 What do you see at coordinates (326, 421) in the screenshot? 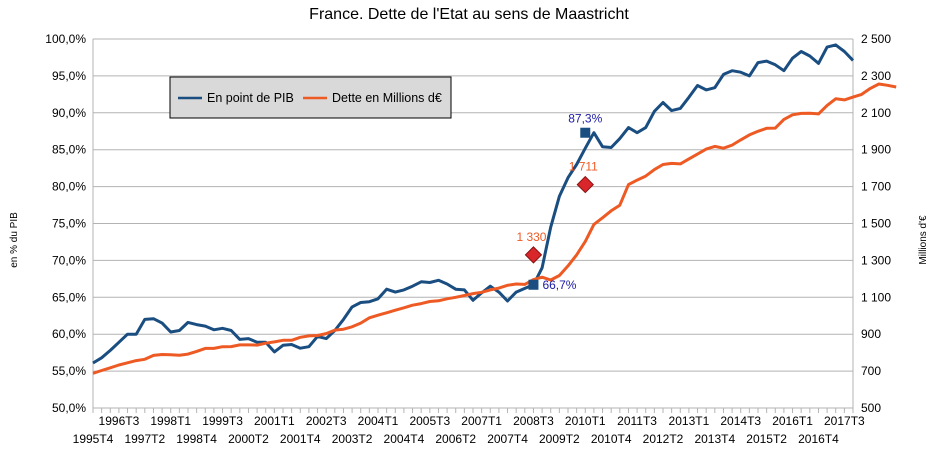
I see `x-tick-label: 2002T3` at bounding box center [326, 421].